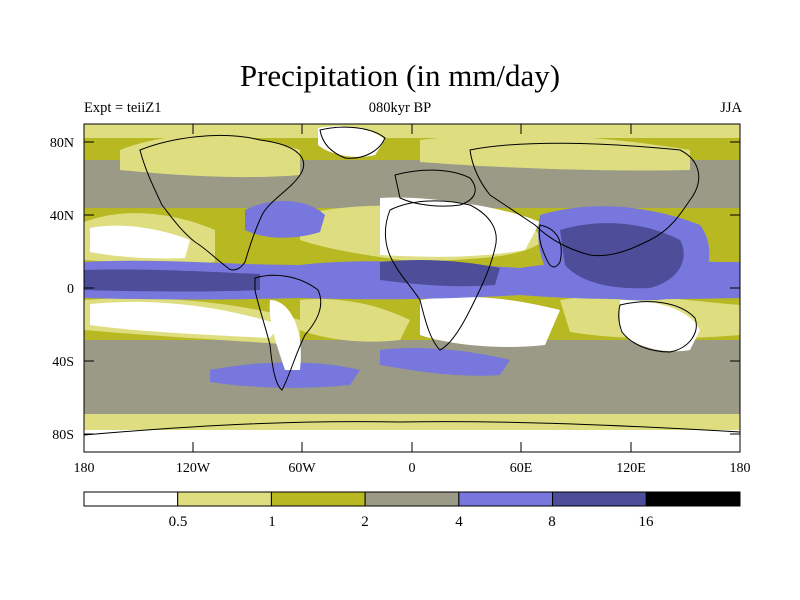 This screenshot has width=800, height=600. I want to click on europe-coast, so click(435, 188).